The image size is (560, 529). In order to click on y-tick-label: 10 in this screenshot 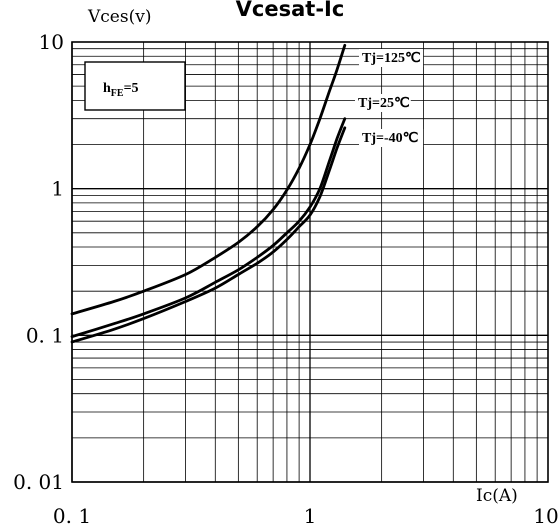, I will do `click(51, 42)`.